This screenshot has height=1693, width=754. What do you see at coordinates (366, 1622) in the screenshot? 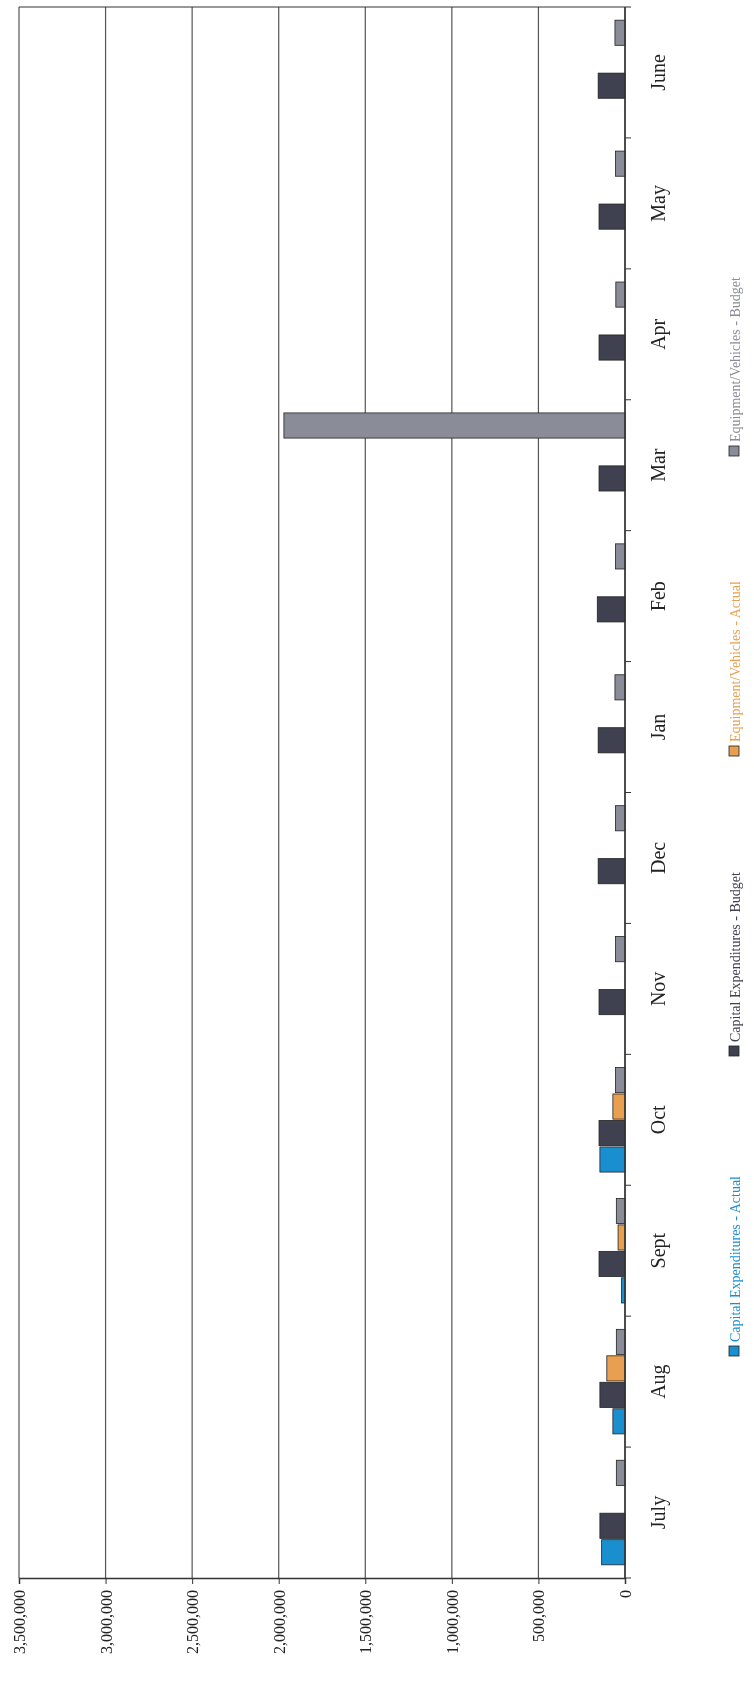
I see `x-tick-label: 1,500,000` at bounding box center [366, 1622].